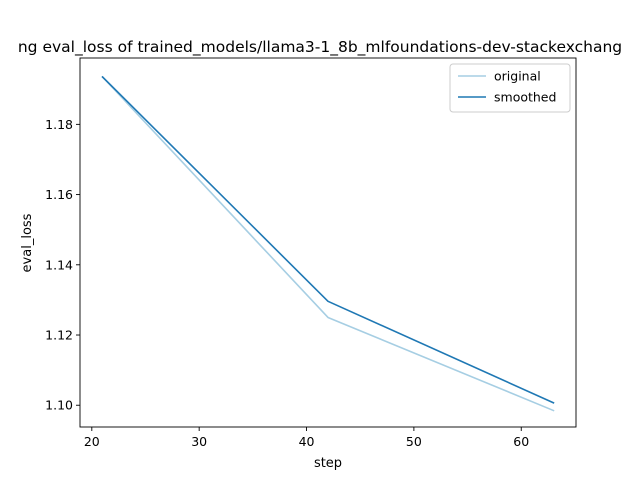 This screenshot has width=640, height=480. Describe the element at coordinates (59, 124) in the screenshot. I see `y-tick-label: 1.18` at that location.